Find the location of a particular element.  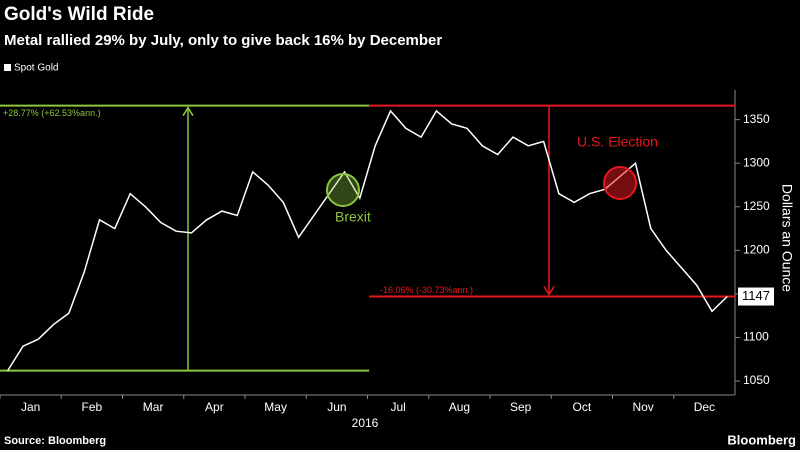

x-tick-label: Mar is located at coordinates (153, 407).